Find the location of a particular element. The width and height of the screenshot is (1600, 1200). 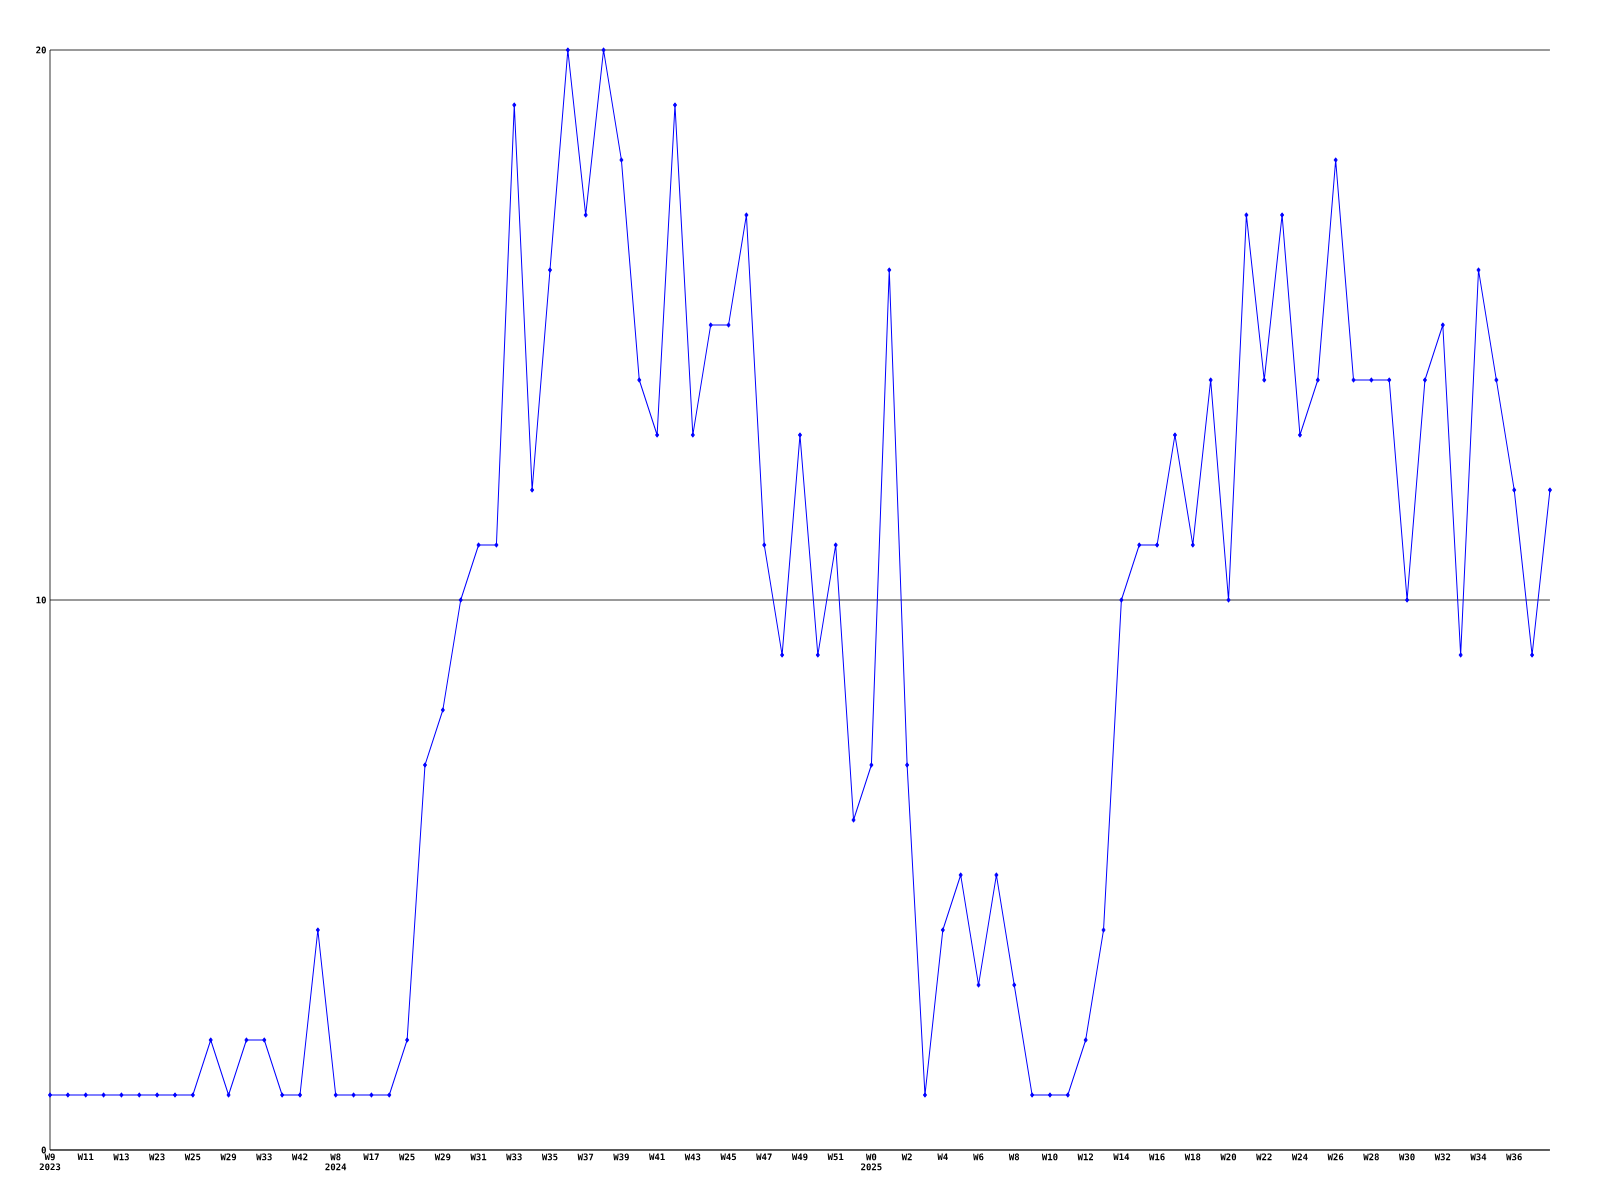

x-tick-label: W10 is located at coordinates (1049, 1157).